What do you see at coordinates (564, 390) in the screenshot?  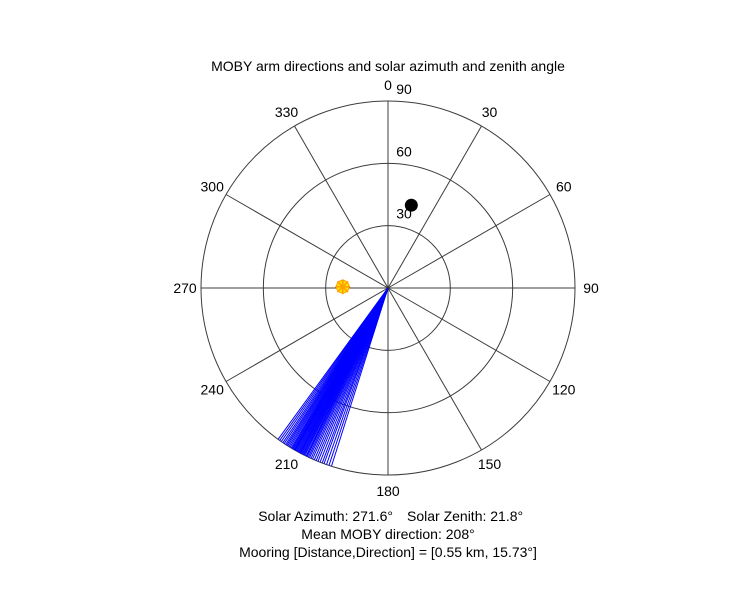 I see `angle-label-120: 120` at bounding box center [564, 390].